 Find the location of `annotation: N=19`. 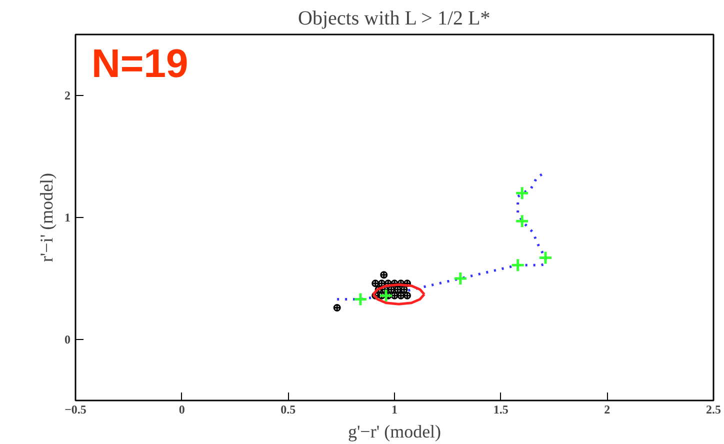

annotation: N=19 is located at coordinates (139, 64).